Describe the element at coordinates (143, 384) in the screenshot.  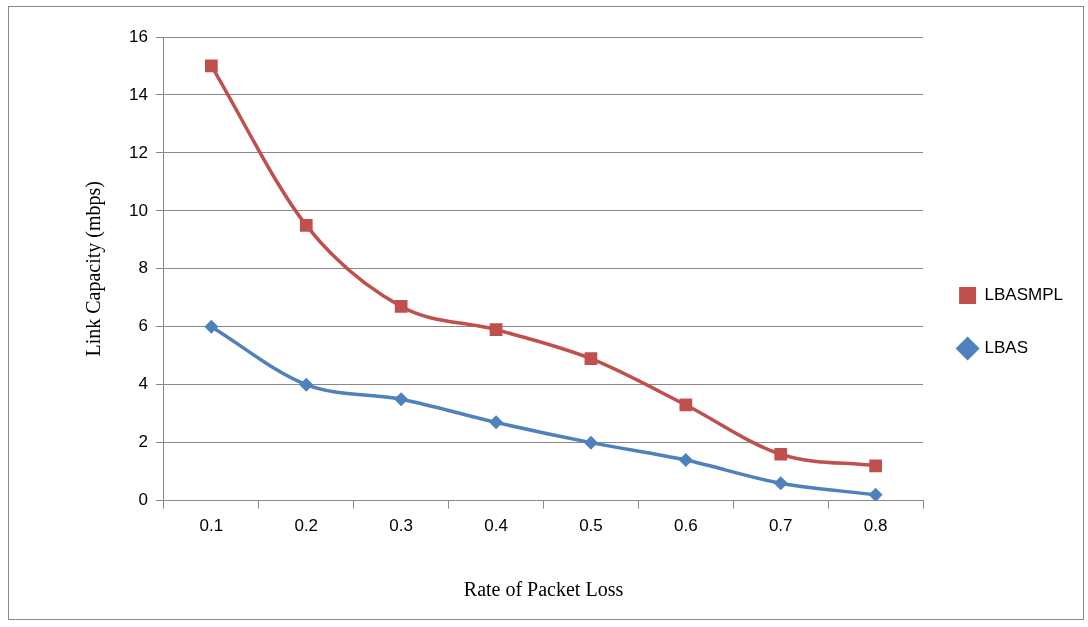
I see `y-tick-label: 4` at that location.